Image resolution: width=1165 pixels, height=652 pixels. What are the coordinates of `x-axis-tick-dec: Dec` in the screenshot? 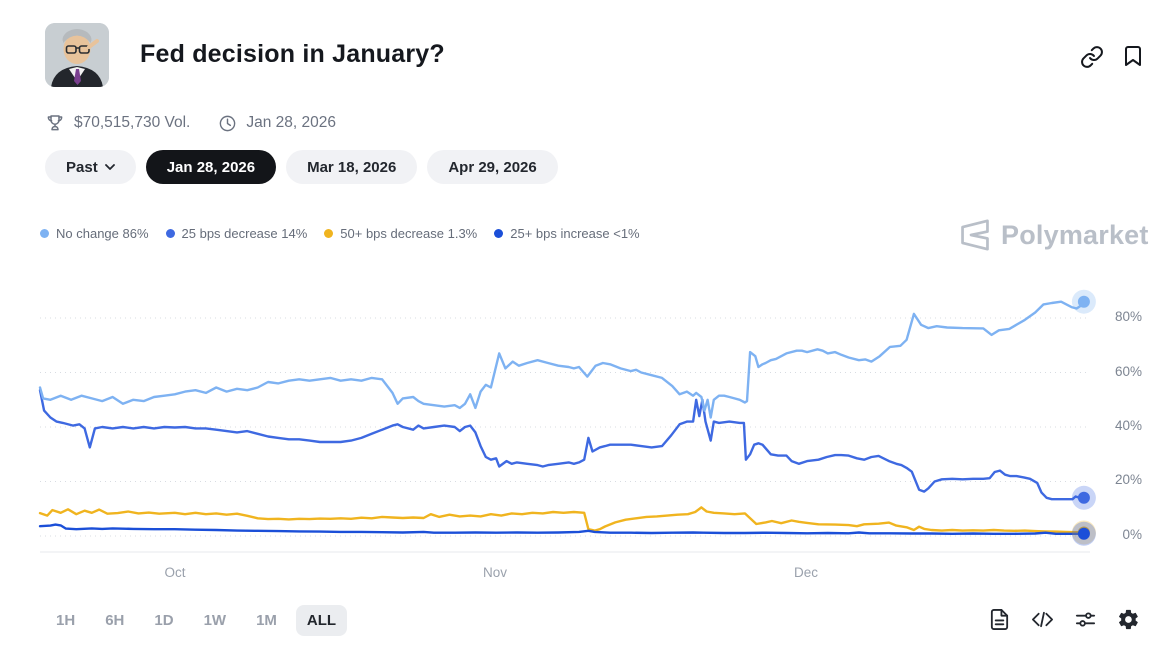 It's located at (805, 572).